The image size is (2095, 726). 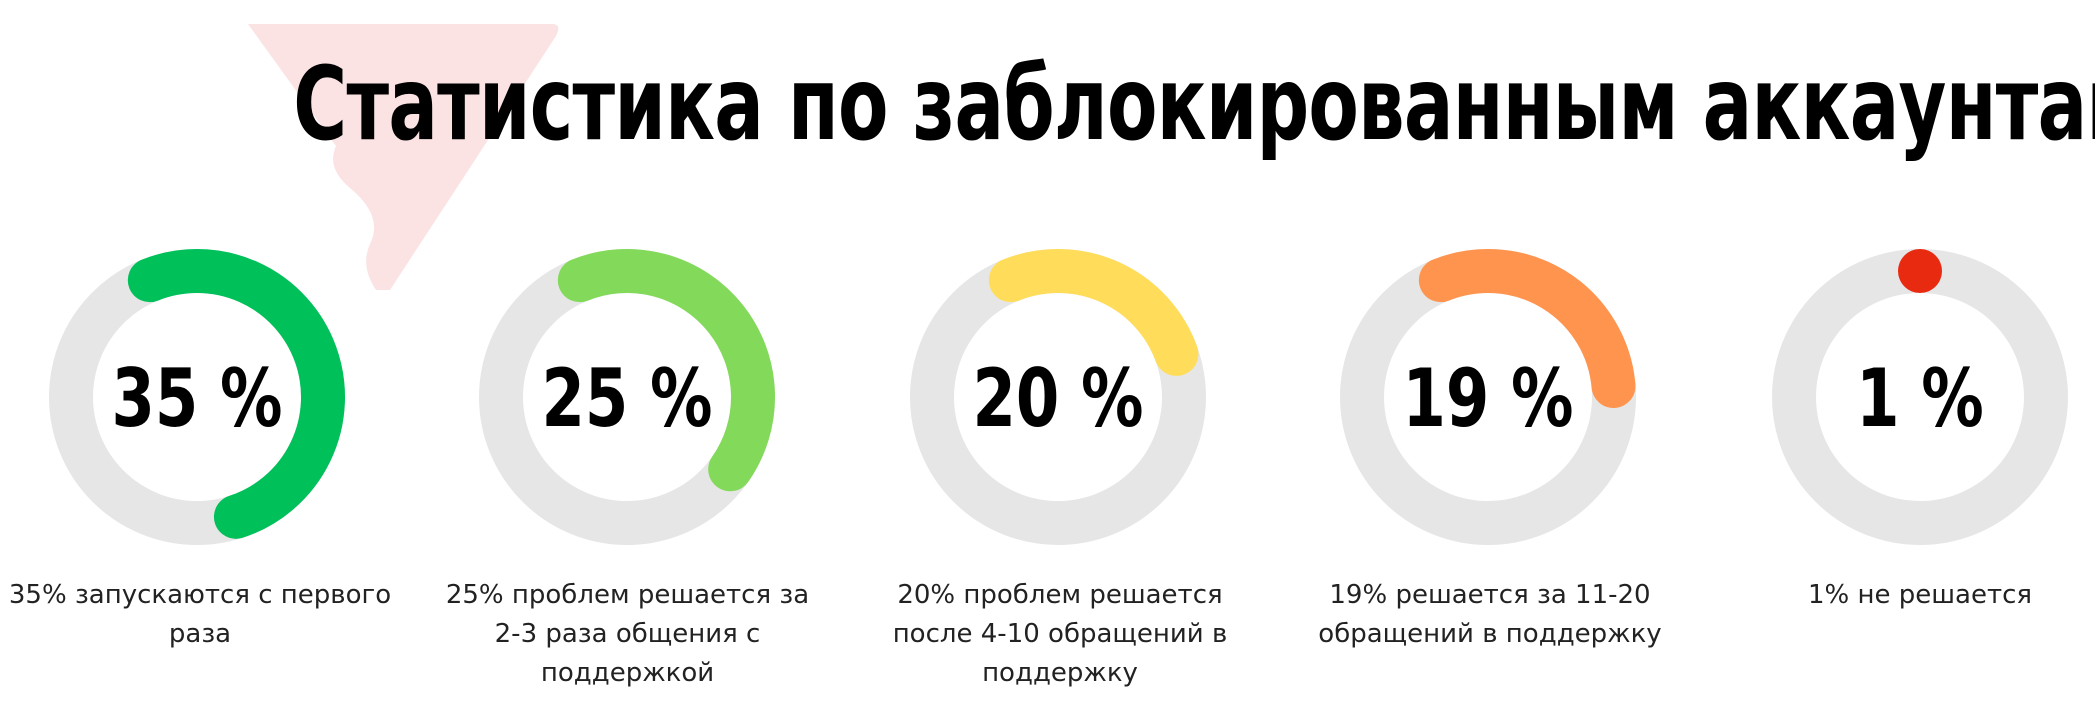 What do you see at coordinates (1487, 398) in the screenshot?
I see `percent-value-4: 19 %` at bounding box center [1487, 398].